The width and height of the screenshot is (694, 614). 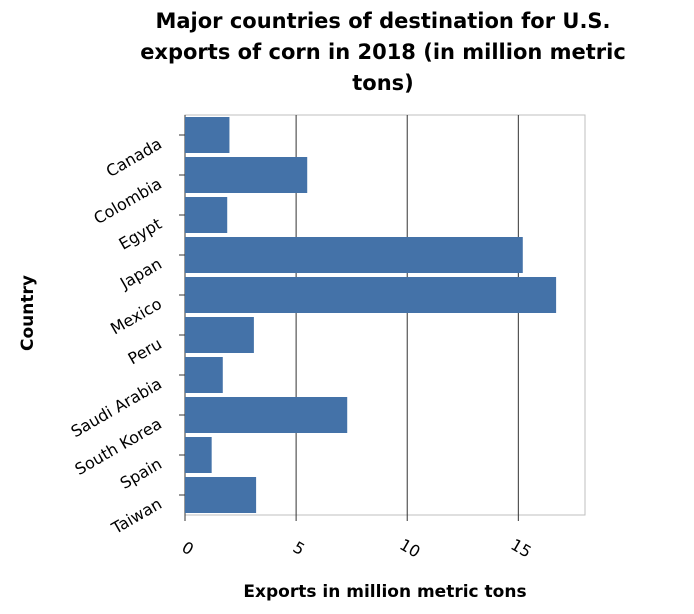 What do you see at coordinates (136, 516) in the screenshot?
I see `y-tick-label: Taiwan` at bounding box center [136, 516].